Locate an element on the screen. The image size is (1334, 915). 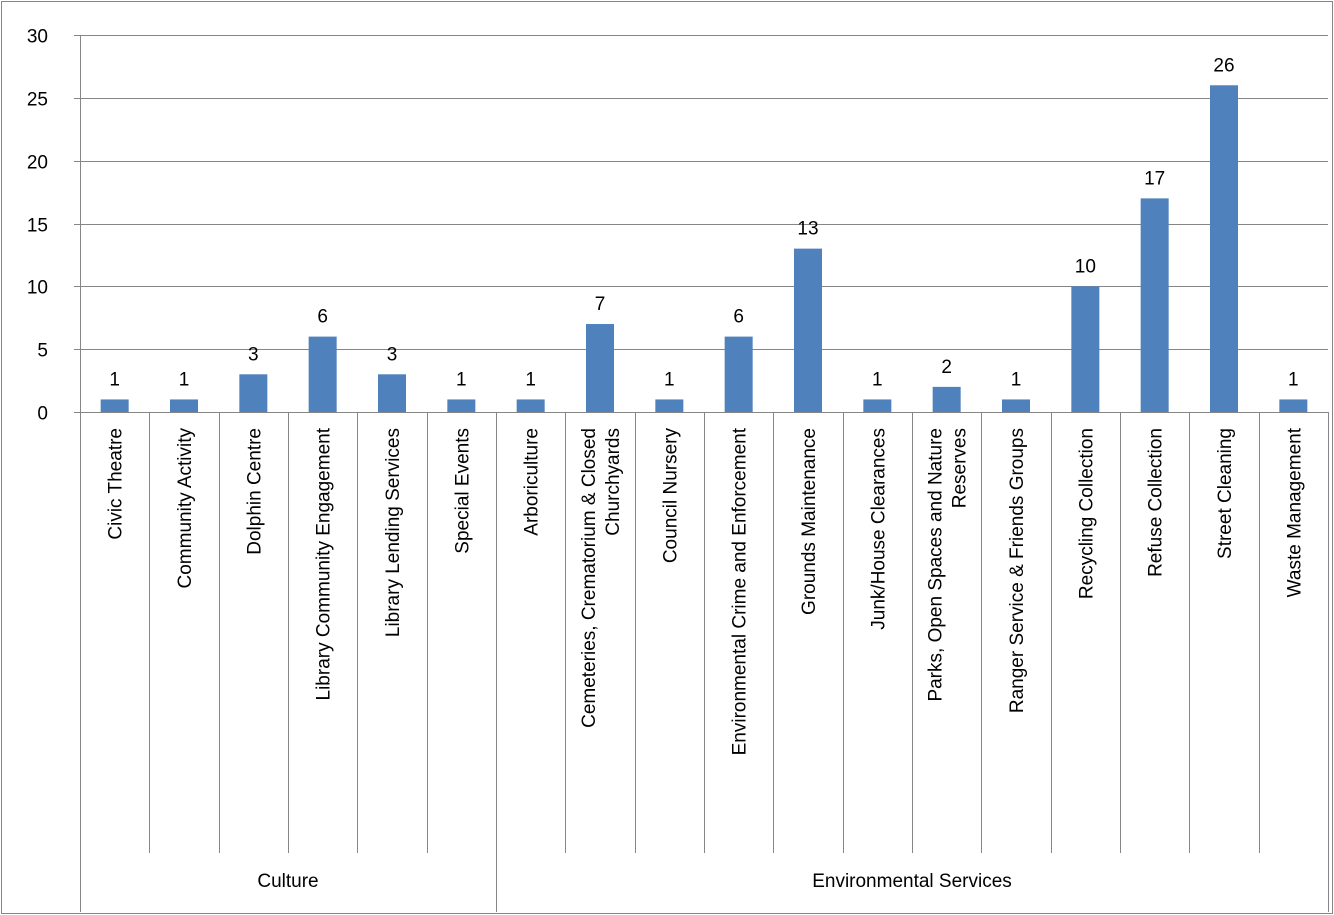
data-label: 17 is located at coordinates (1154, 178).